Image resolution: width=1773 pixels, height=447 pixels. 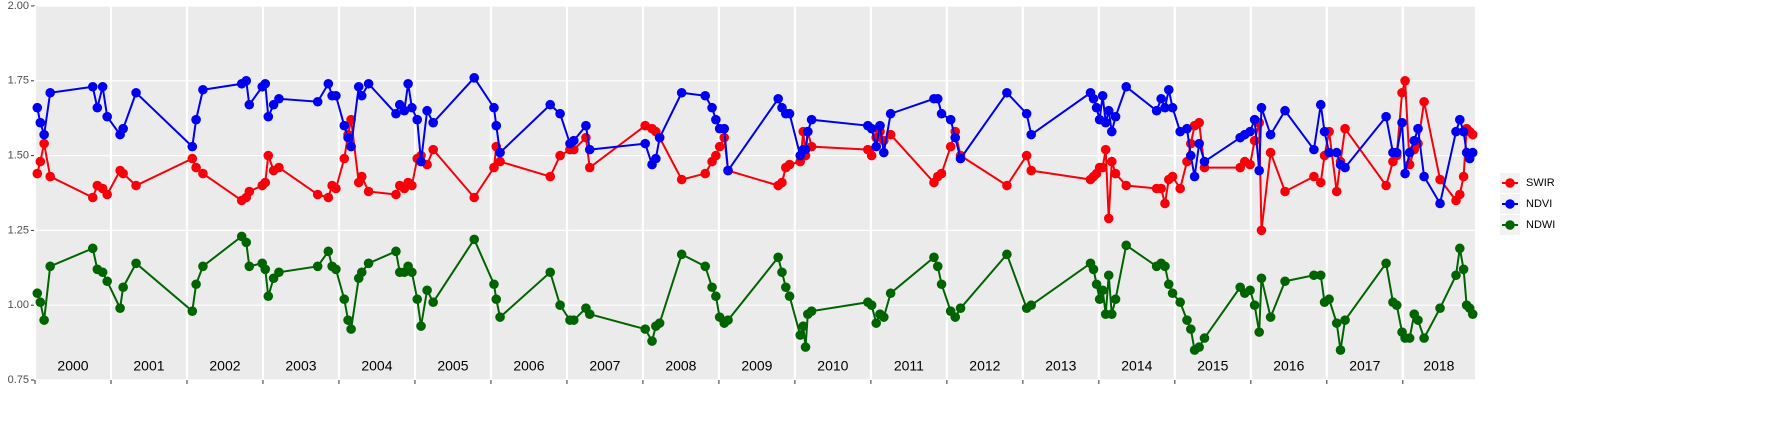 What do you see at coordinates (18, 6) in the screenshot?
I see `y-tick-label: 2.00` at bounding box center [18, 6].